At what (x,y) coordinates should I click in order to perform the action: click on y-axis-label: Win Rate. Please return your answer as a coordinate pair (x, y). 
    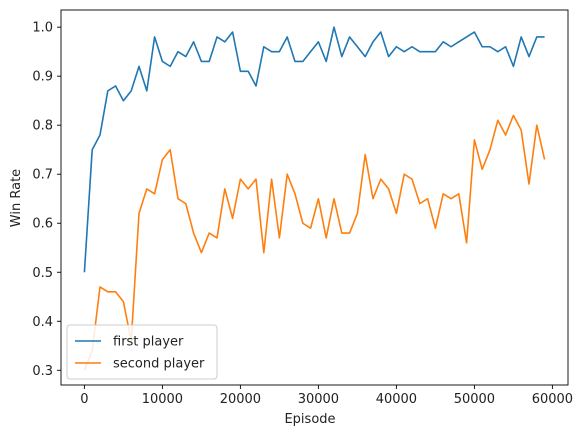
    Looking at the image, I should click on (16, 198).